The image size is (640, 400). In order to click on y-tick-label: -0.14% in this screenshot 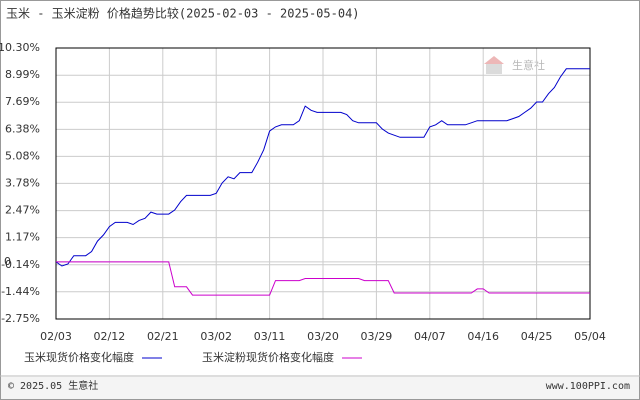, I will do `click(20, 264)`.